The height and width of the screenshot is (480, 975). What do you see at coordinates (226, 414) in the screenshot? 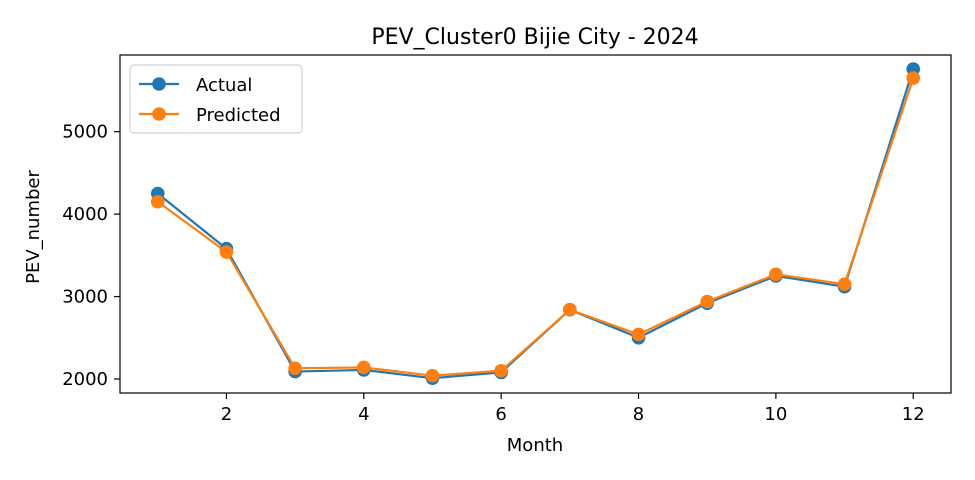
I see `x-tick-label: 2` at bounding box center [226, 414].